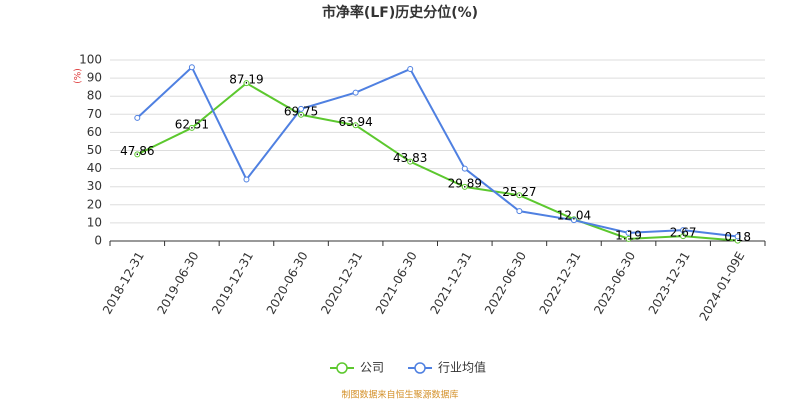  I want to click on value-label: 0.18, so click(737, 237).